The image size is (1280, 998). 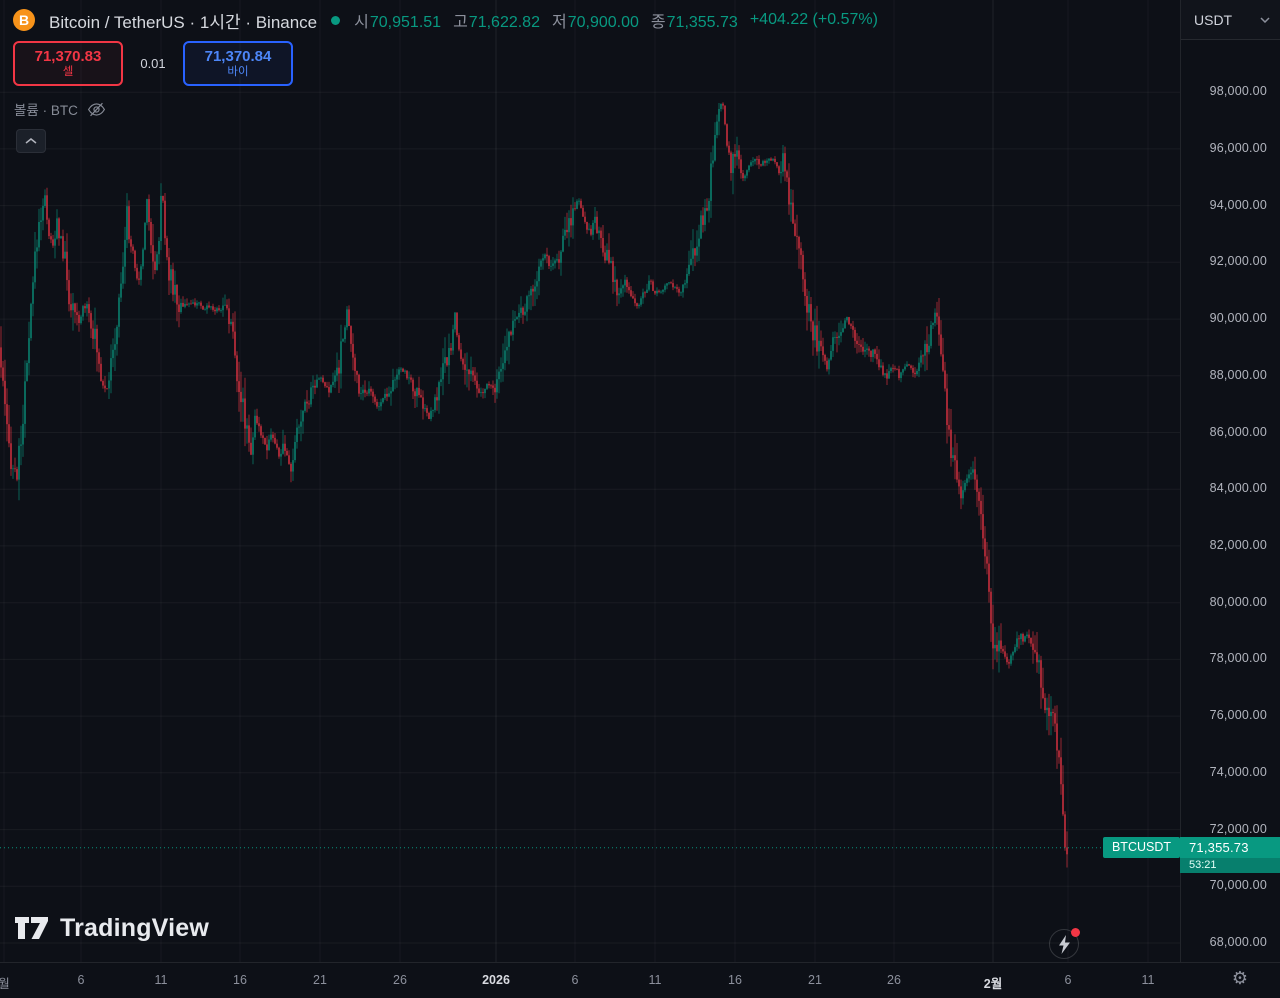 I want to click on ohlc-low: 저70,900.00, so click(x=595, y=22).